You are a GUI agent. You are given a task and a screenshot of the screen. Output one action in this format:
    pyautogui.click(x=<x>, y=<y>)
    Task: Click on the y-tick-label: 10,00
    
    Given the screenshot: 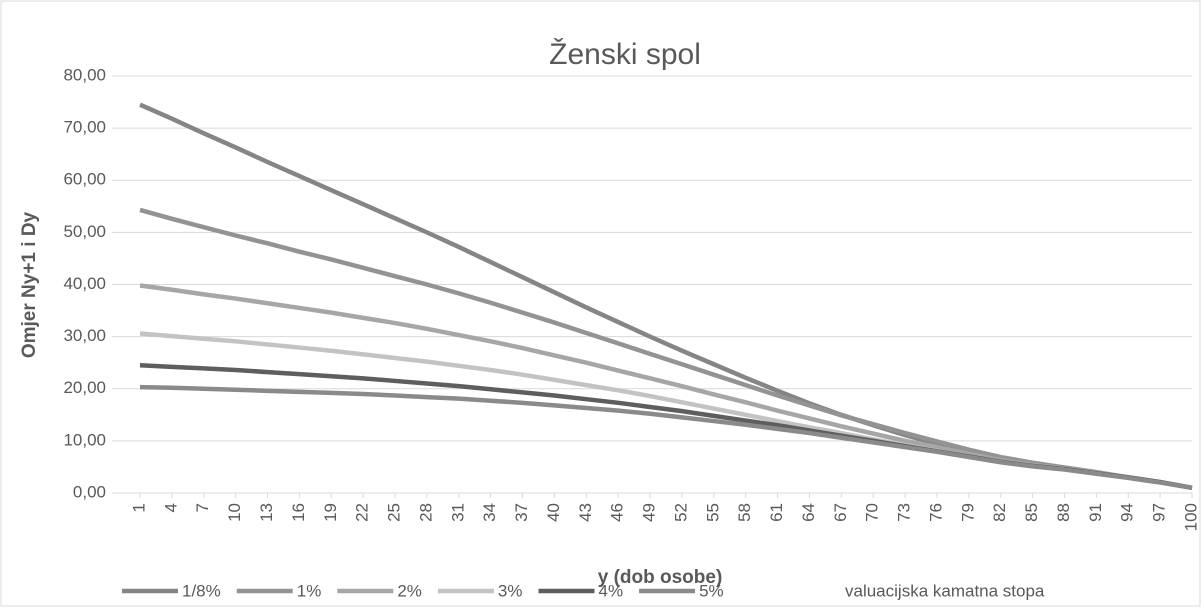 What is the action you would take?
    pyautogui.click(x=84, y=439)
    